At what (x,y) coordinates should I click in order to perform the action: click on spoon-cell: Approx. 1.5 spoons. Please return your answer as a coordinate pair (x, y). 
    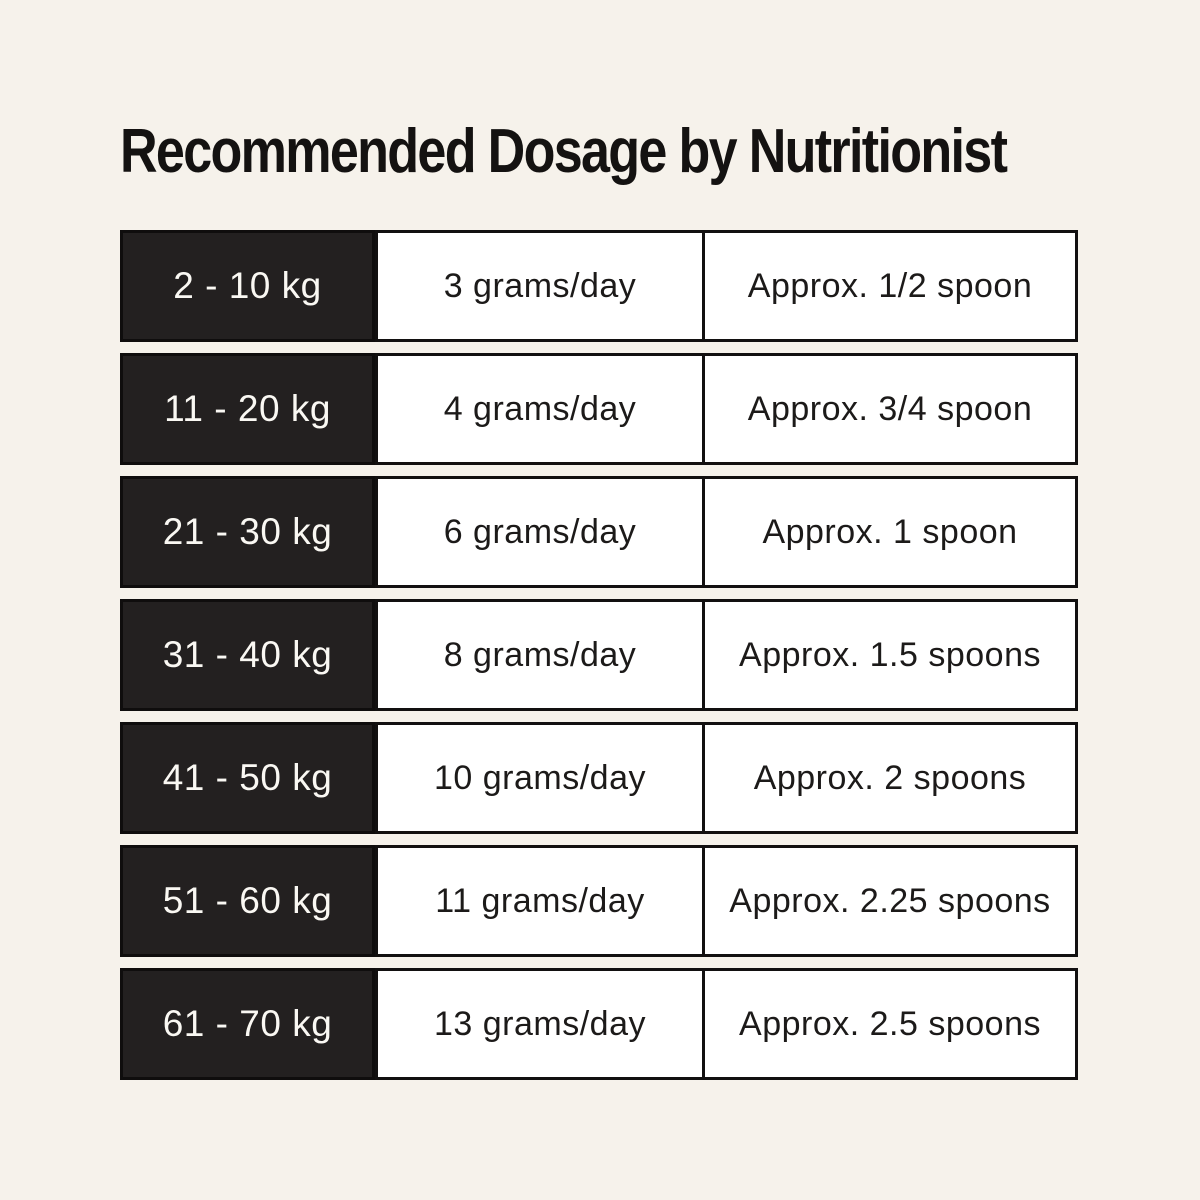
    Looking at the image, I should click on (891, 655).